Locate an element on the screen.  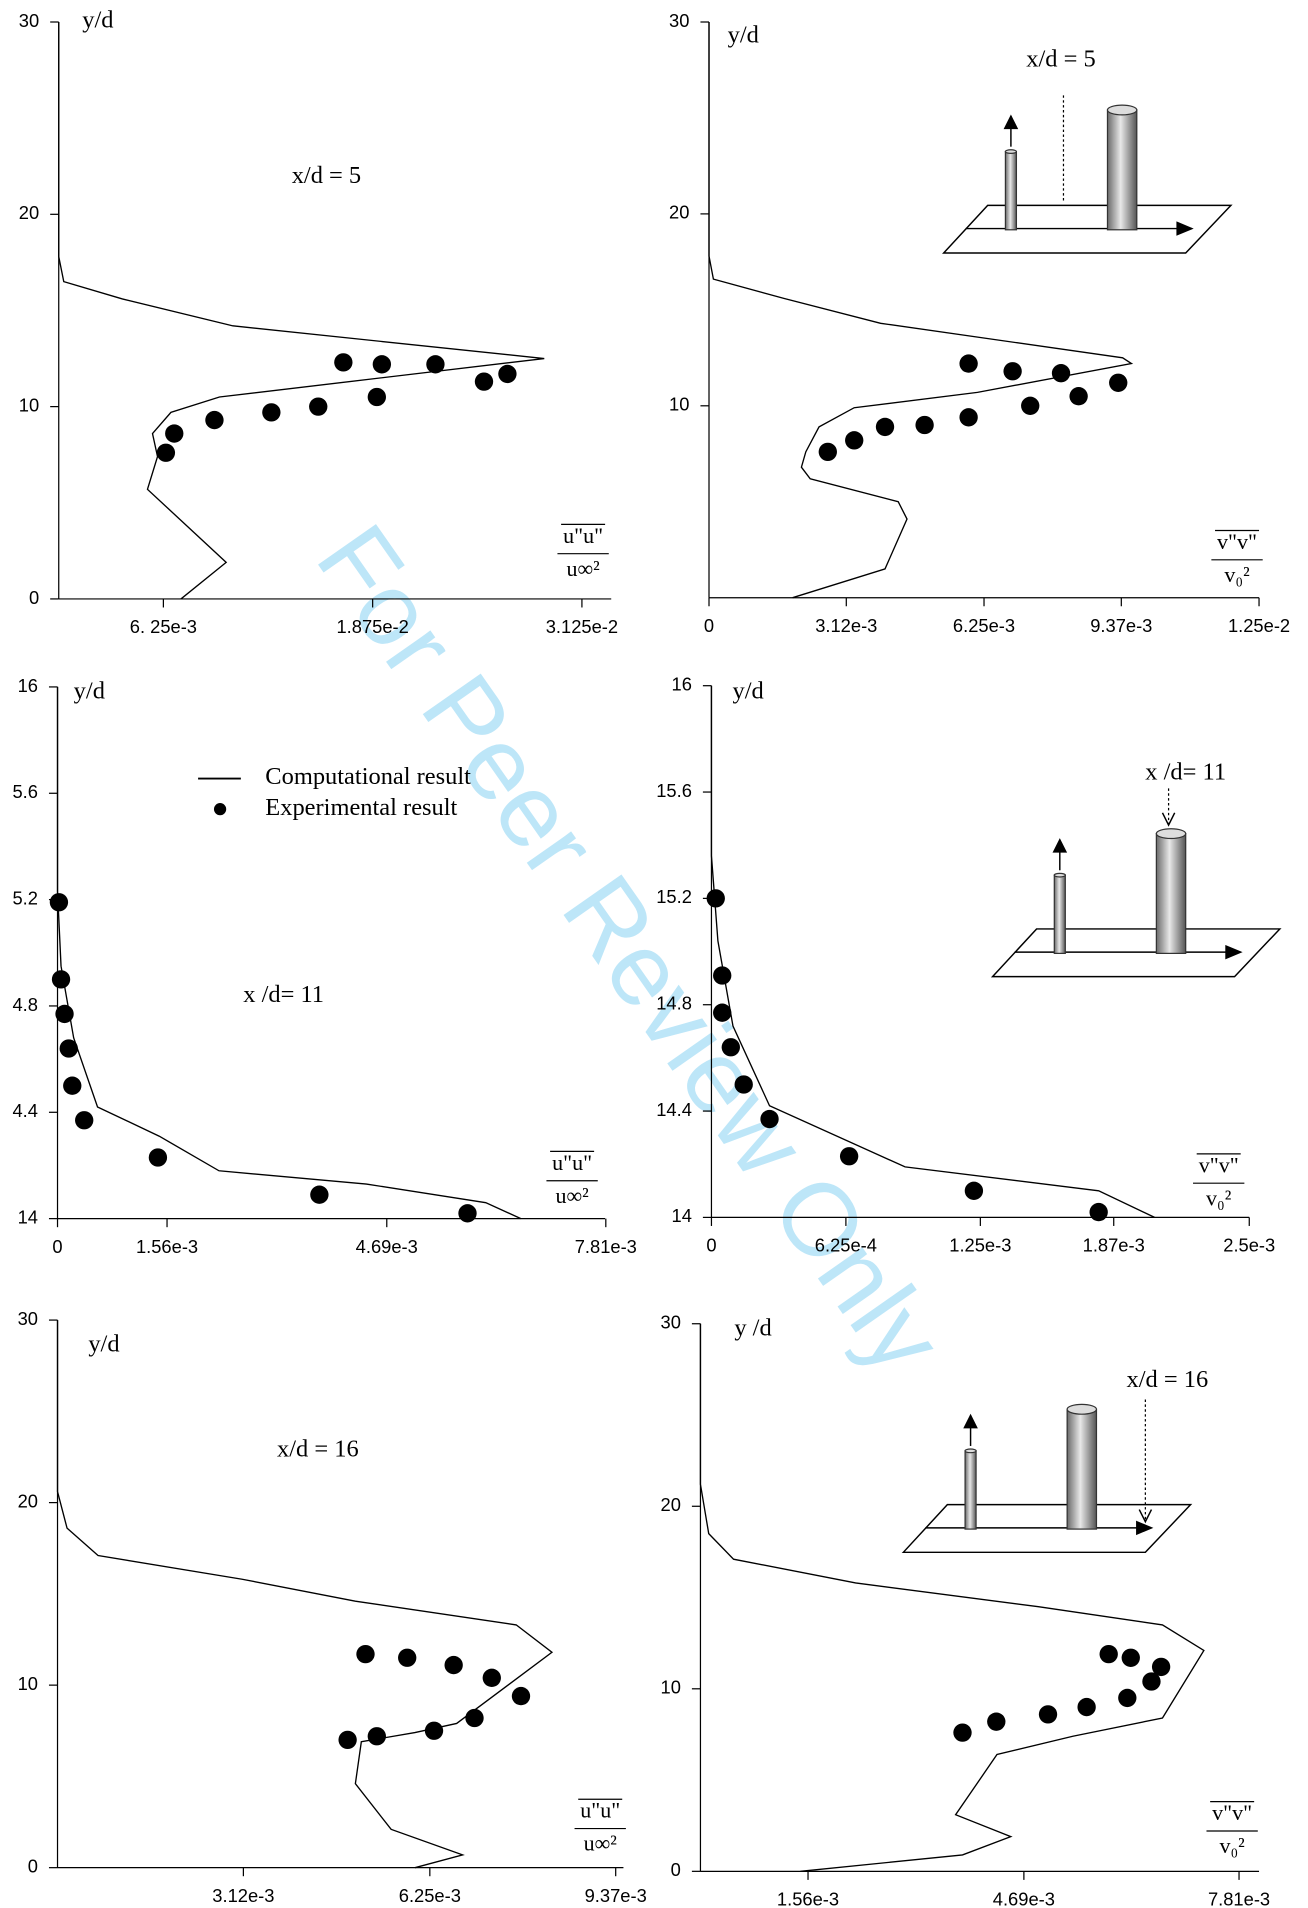
legend-label: Computational result is located at coordinates (368, 776).